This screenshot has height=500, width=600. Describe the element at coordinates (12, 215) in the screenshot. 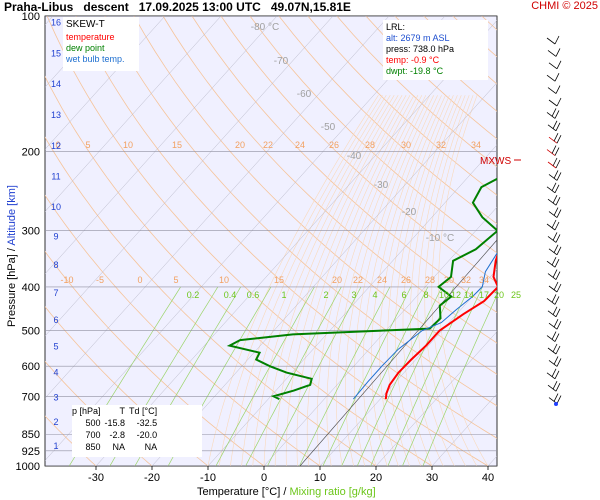

I see `y-axis-alt-label: Altitude [km]` at that location.